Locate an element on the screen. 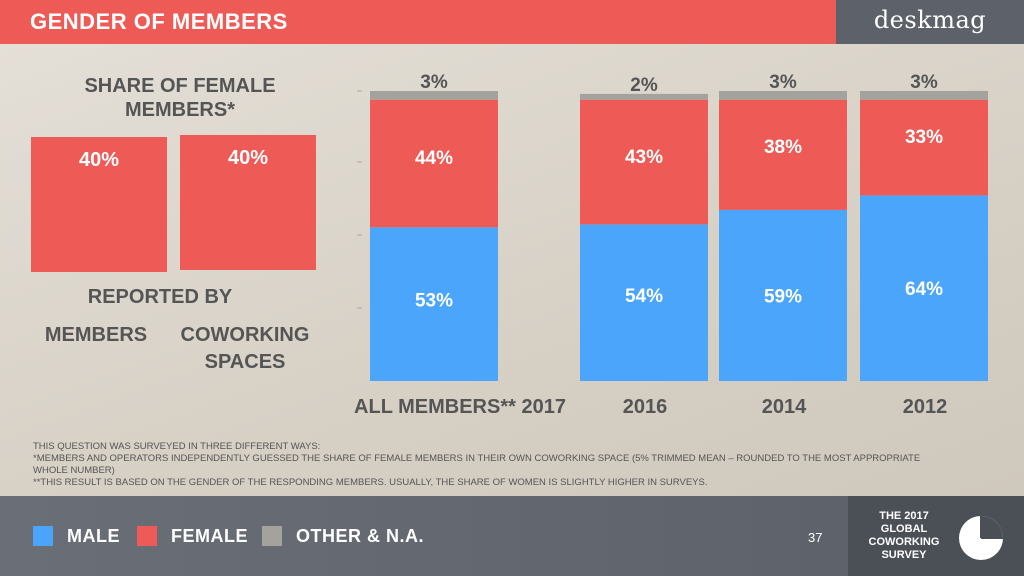  other-swatch is located at coordinates (272, 536).